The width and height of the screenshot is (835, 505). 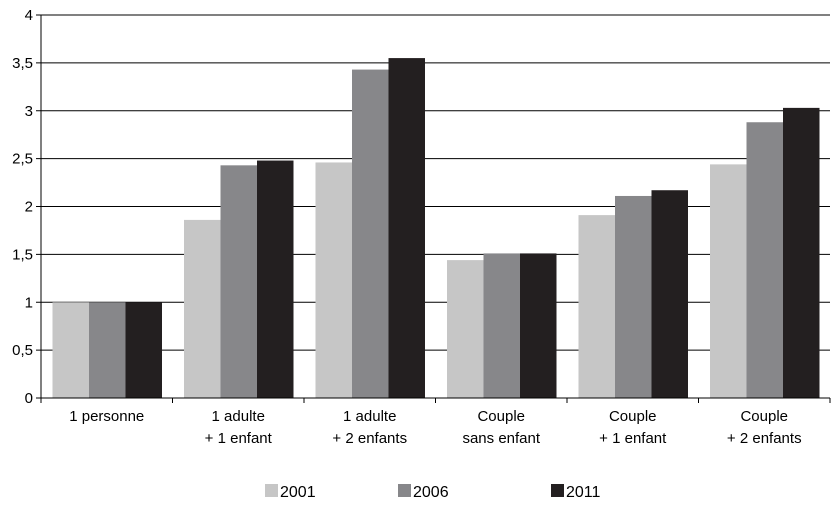 I want to click on legend: 2001 2006 2011, so click(x=433, y=492).